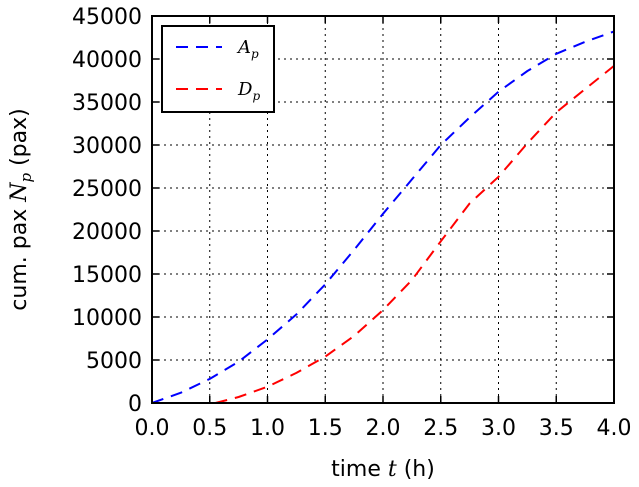  I want to click on x-tick-label: 0.5, so click(209, 428).